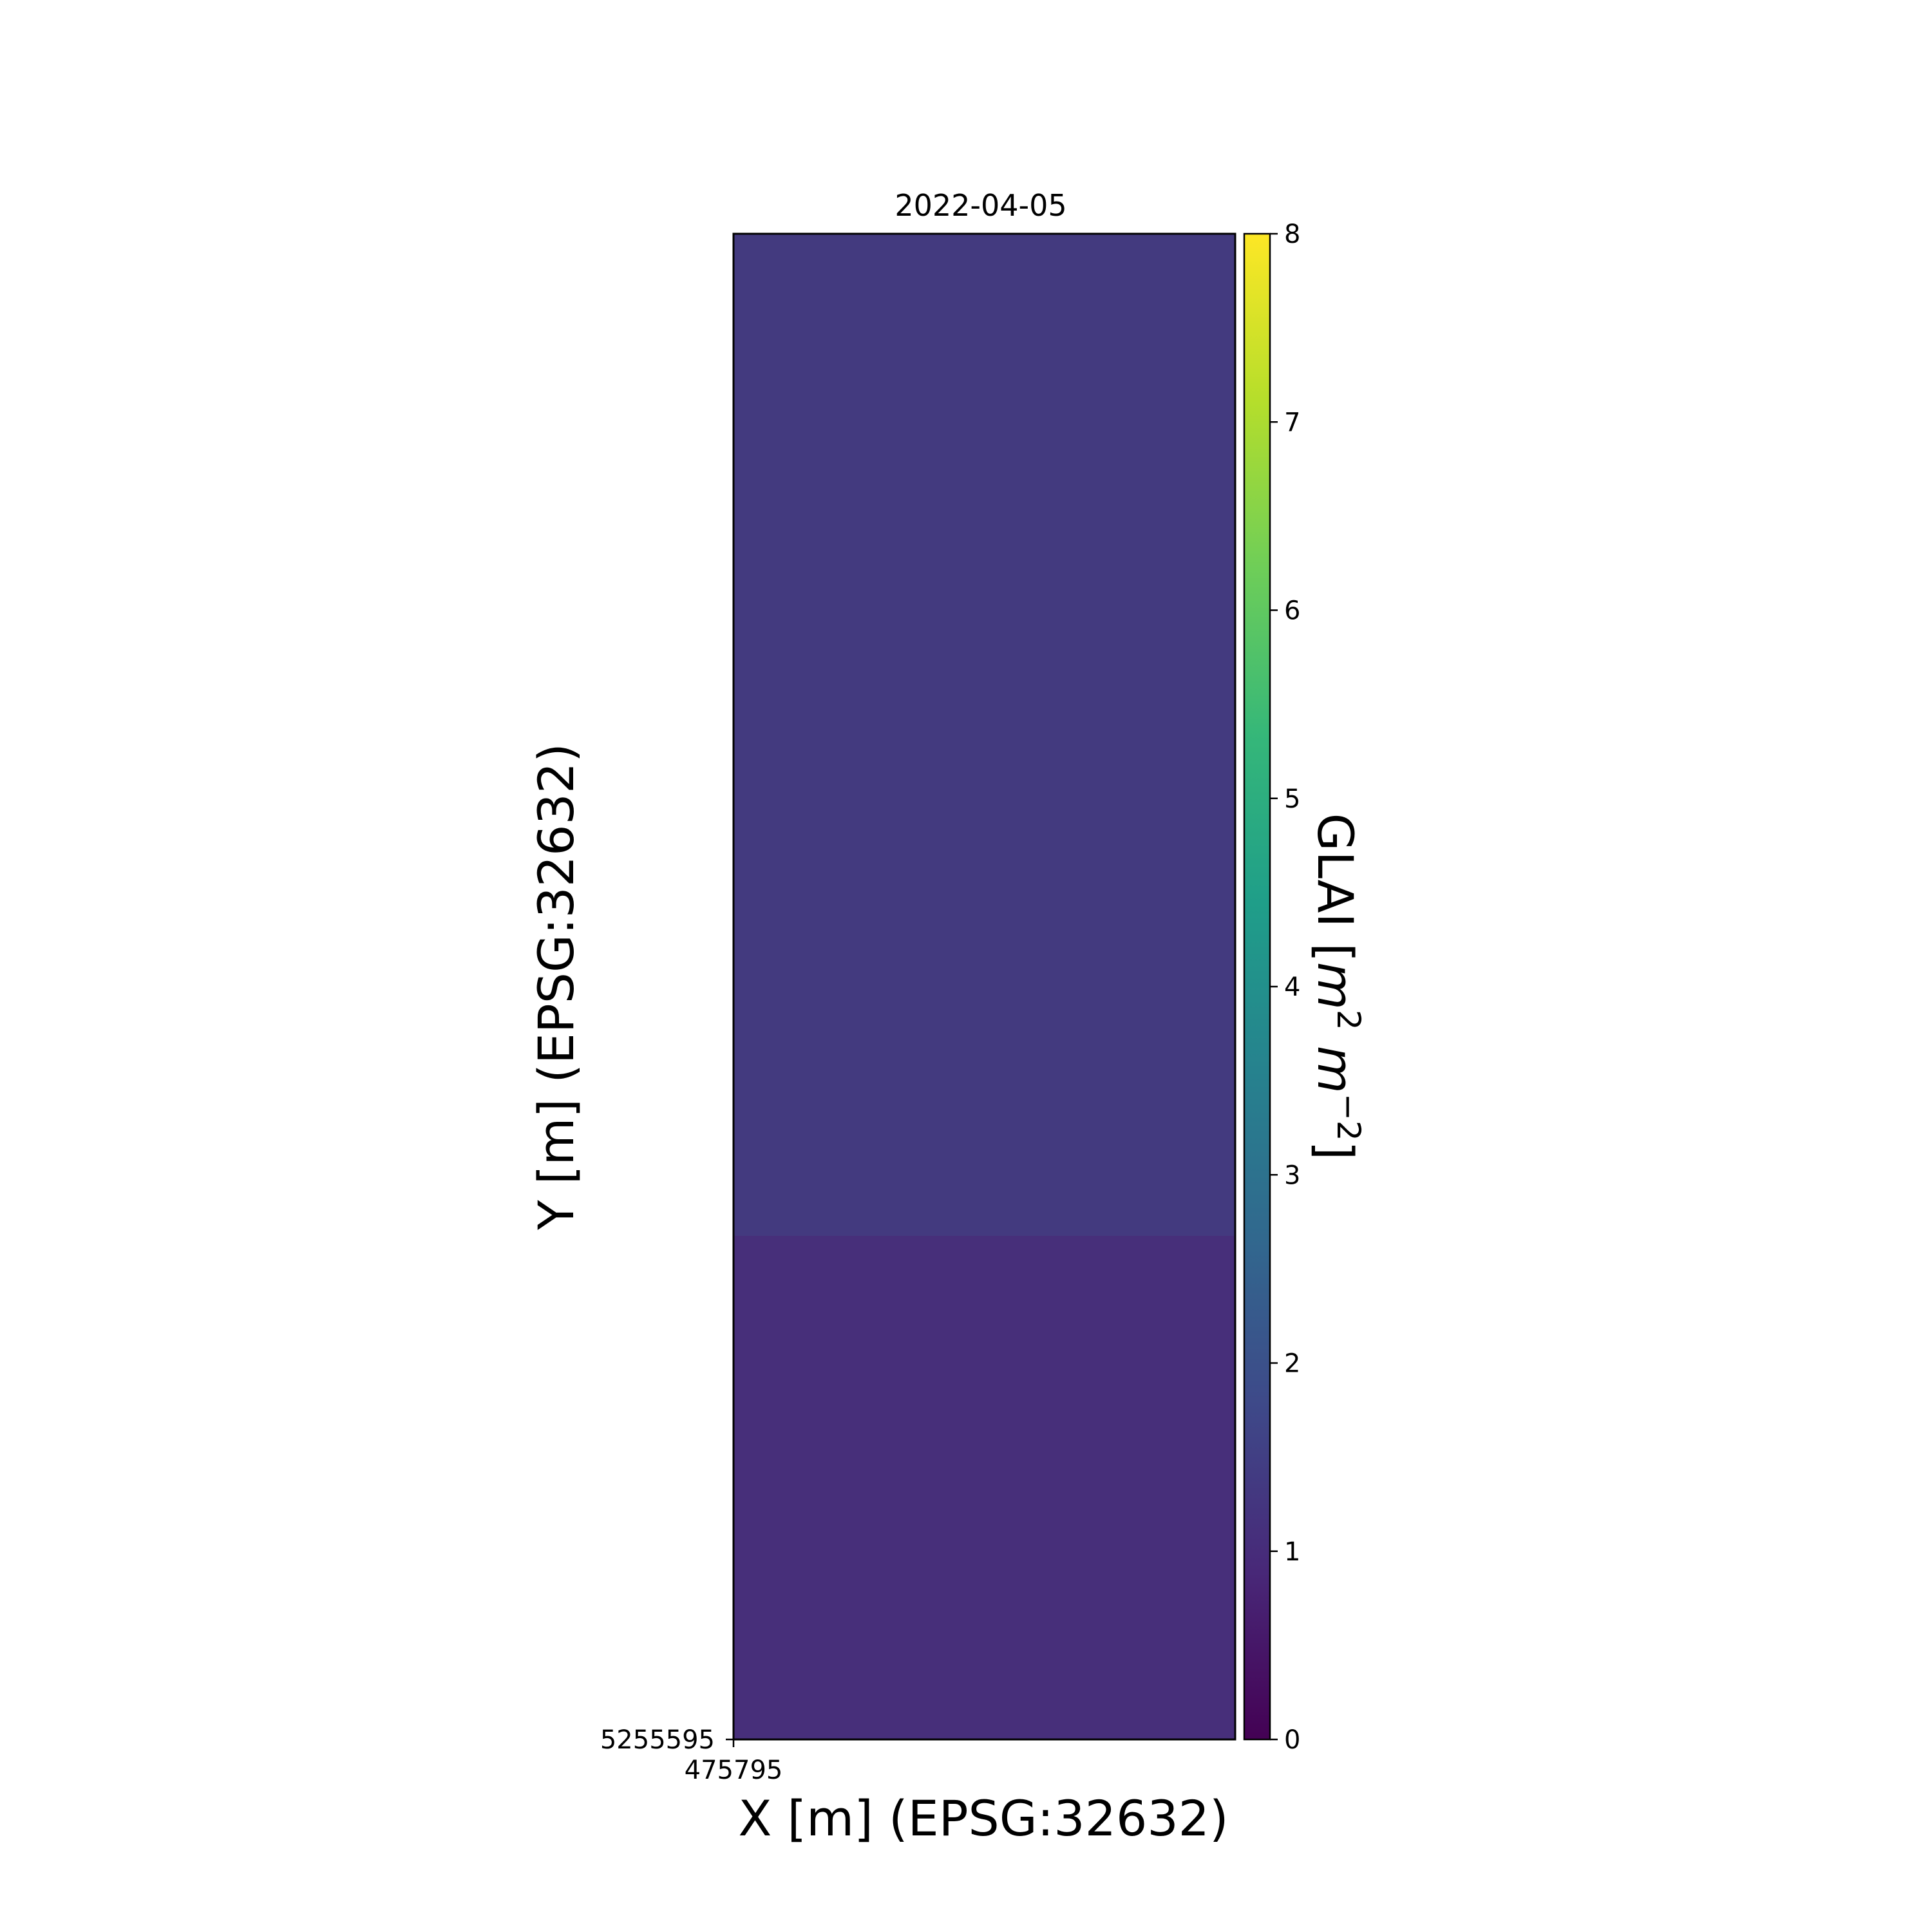 Image resolution: width=1932 pixels, height=1932 pixels. Describe the element at coordinates (1292, 1364) in the screenshot. I see `colorbar-tick-label: 2` at that location.